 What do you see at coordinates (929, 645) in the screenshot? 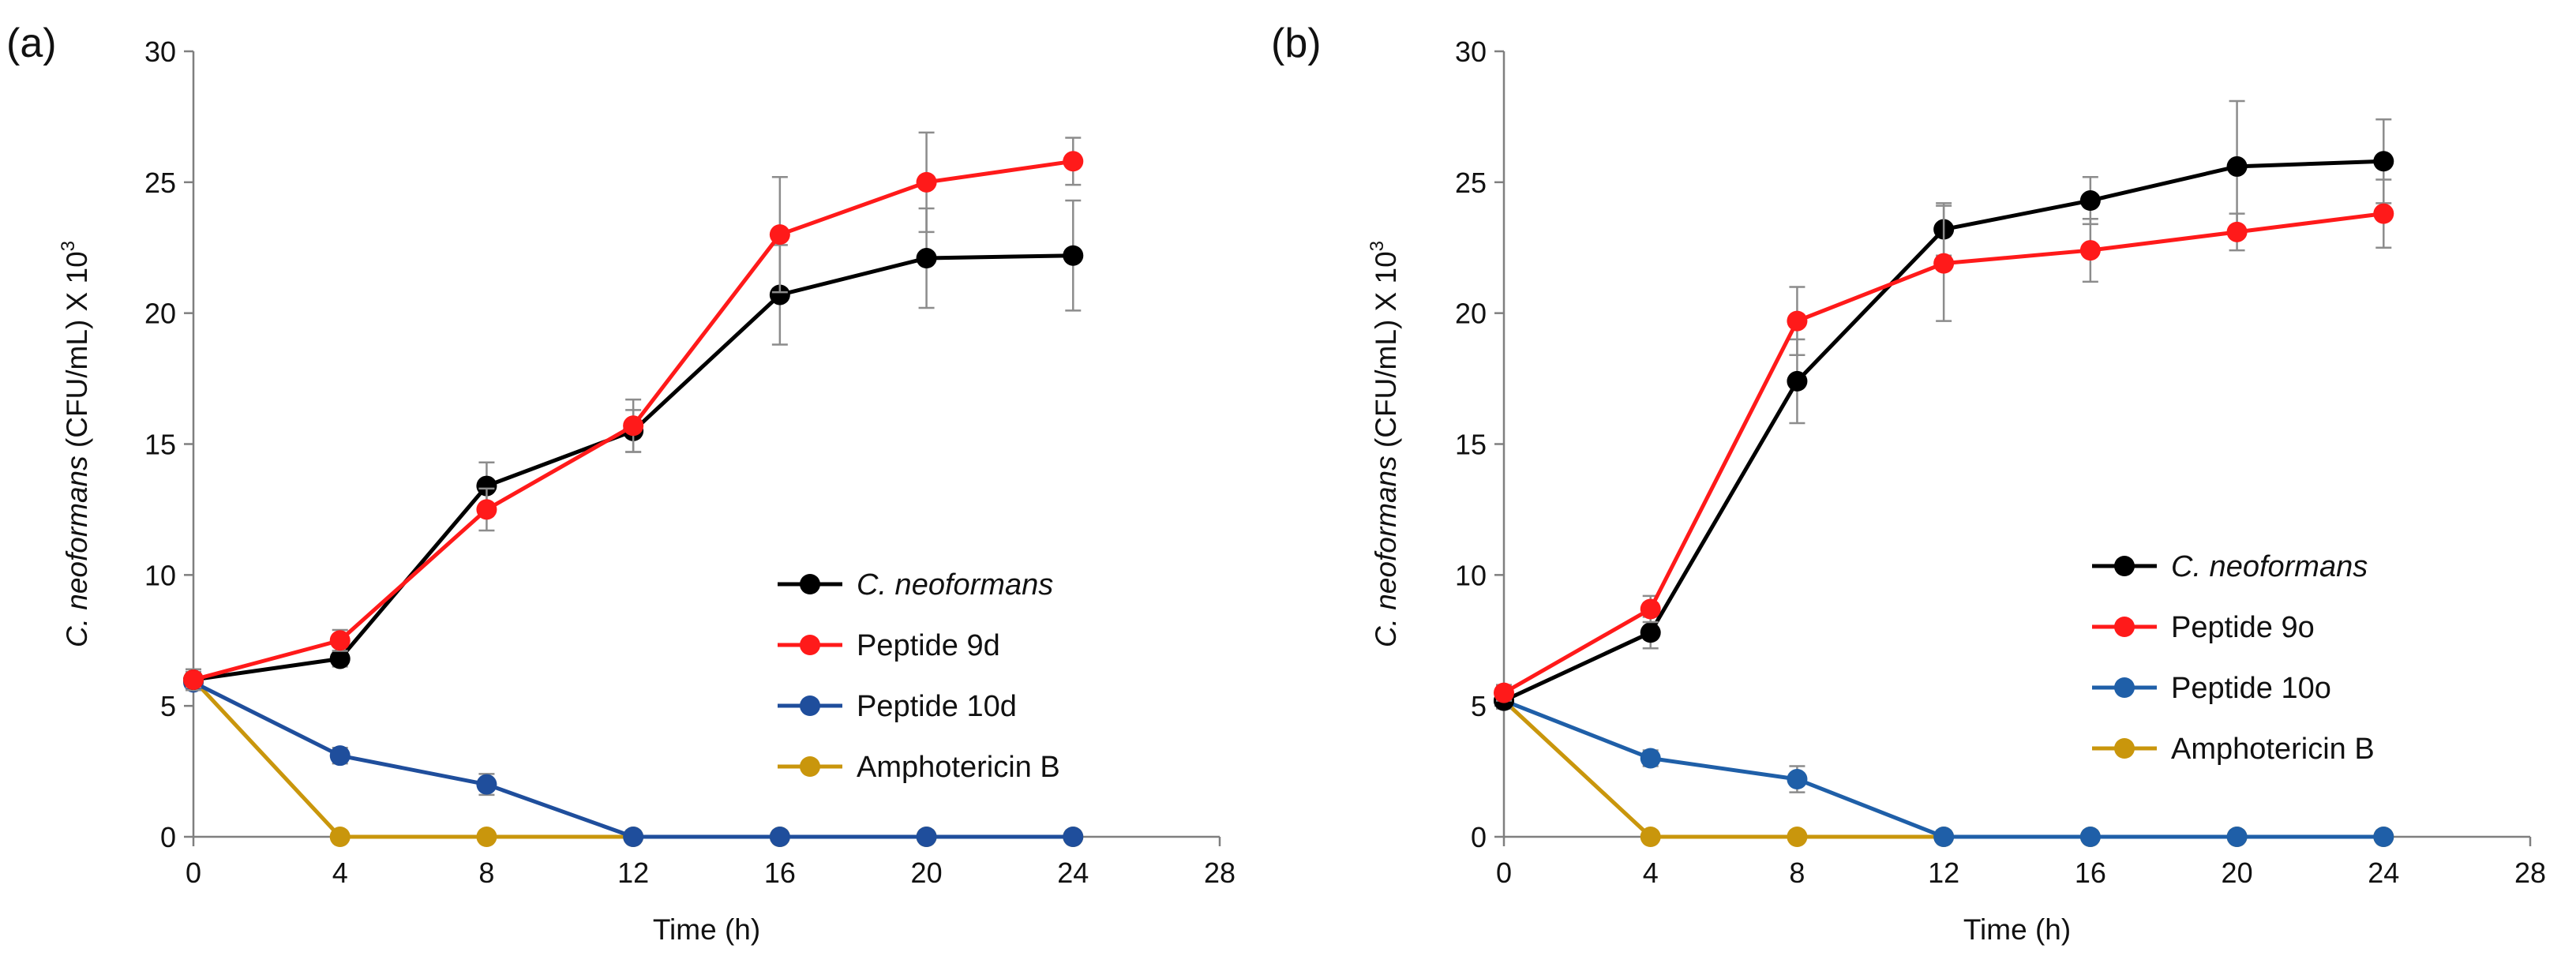
I see `legend-label: Peptide 9d` at bounding box center [929, 645].